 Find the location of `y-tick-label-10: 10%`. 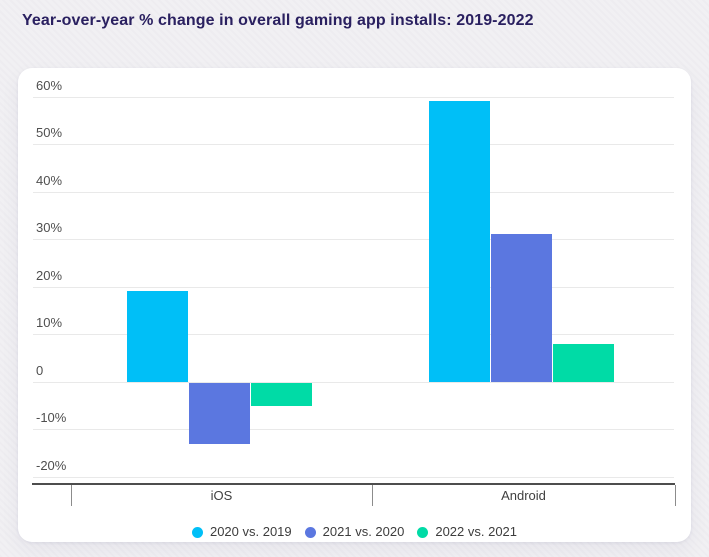

y-tick-label-10: 10% is located at coordinates (49, 322).